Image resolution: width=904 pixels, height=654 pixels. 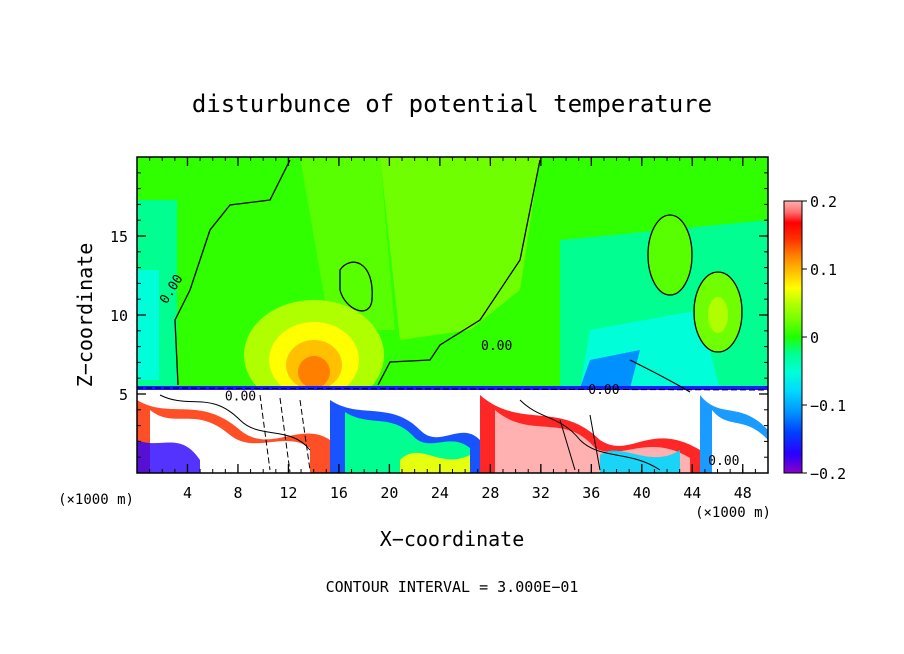 What do you see at coordinates (828, 474) in the screenshot?
I see `colorbar-tick-label: −0.2` at bounding box center [828, 474].